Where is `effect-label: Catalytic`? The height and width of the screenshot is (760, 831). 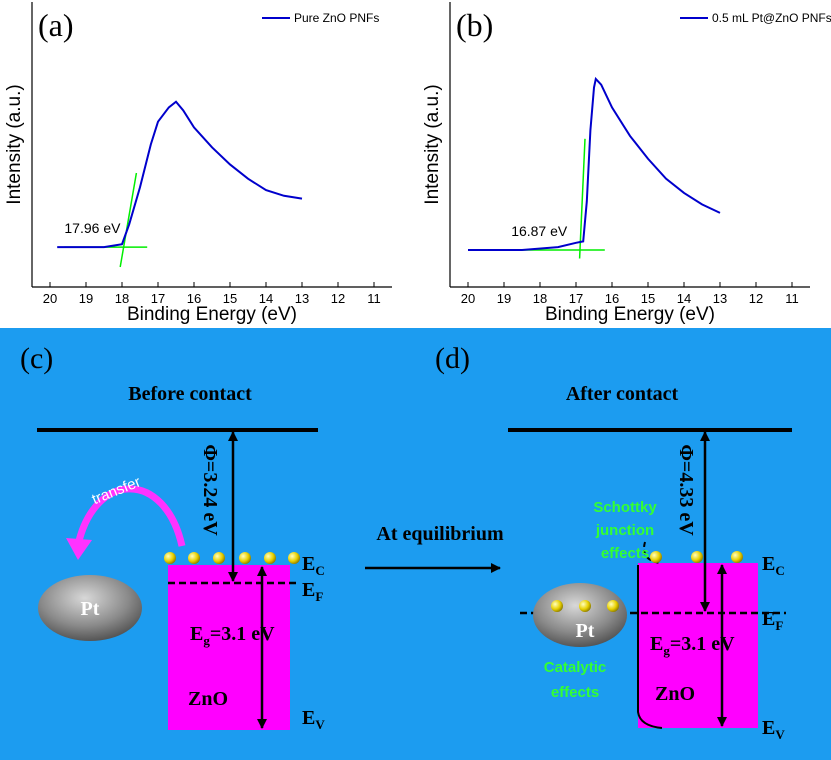
effect-label: Catalytic is located at coordinates (575, 667).